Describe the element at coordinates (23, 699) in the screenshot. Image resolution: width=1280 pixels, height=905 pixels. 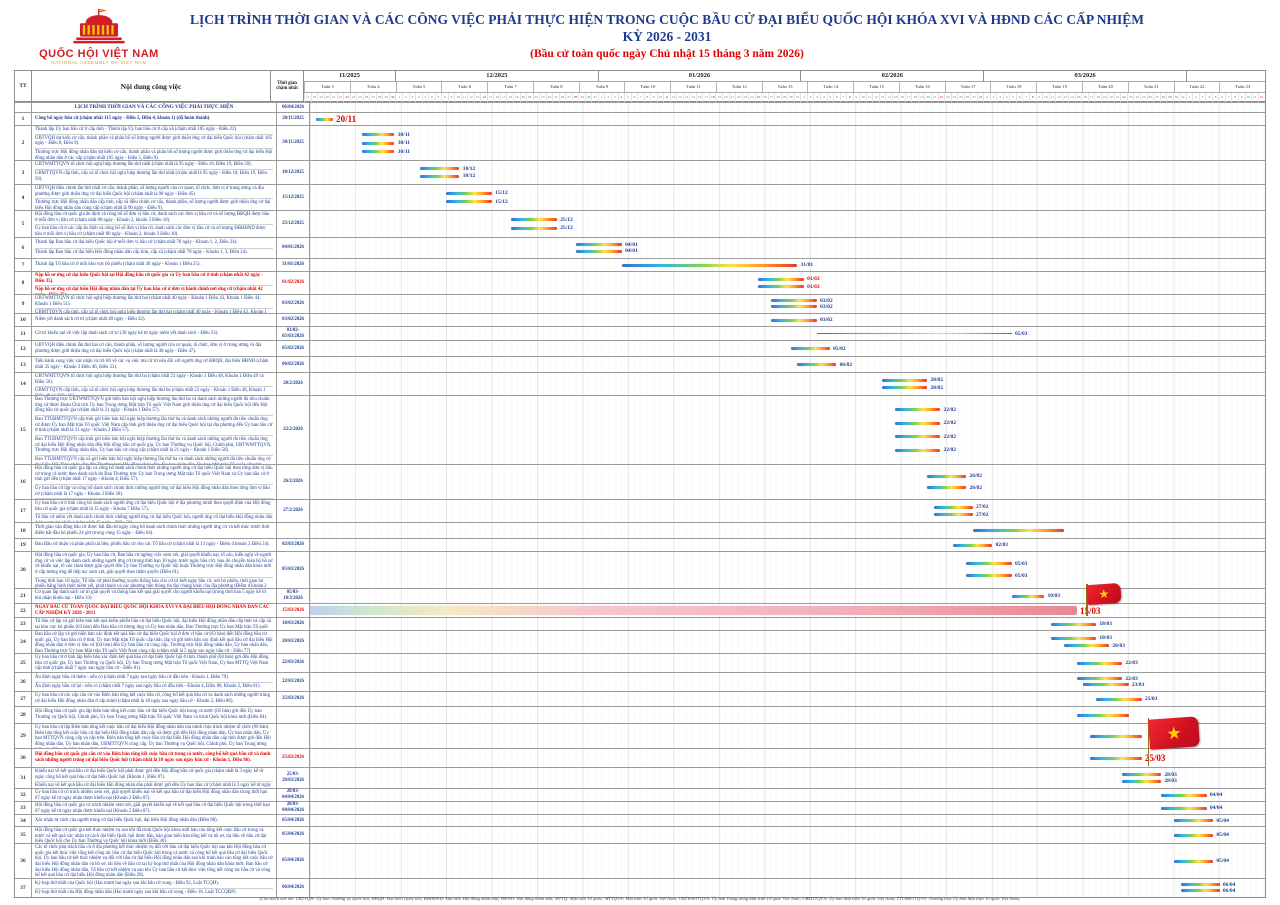
I see `row-number: 27` at that location.